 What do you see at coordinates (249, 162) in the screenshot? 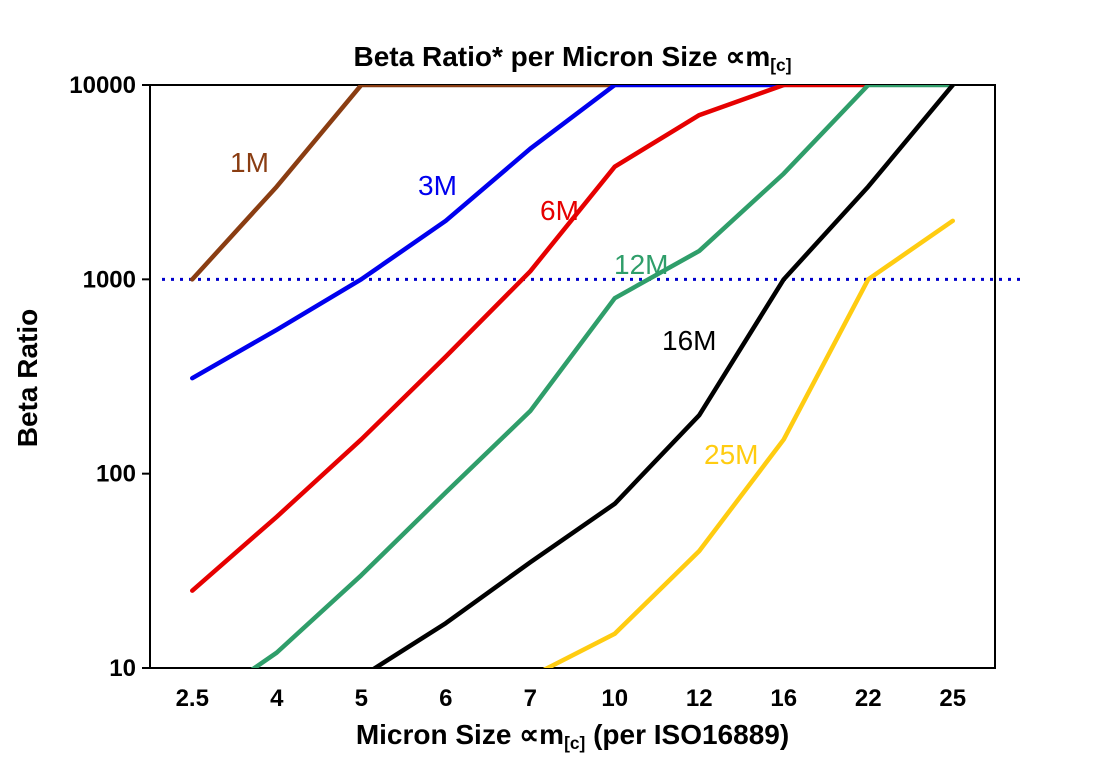
I see `series-label-1m: 1M` at bounding box center [249, 162].